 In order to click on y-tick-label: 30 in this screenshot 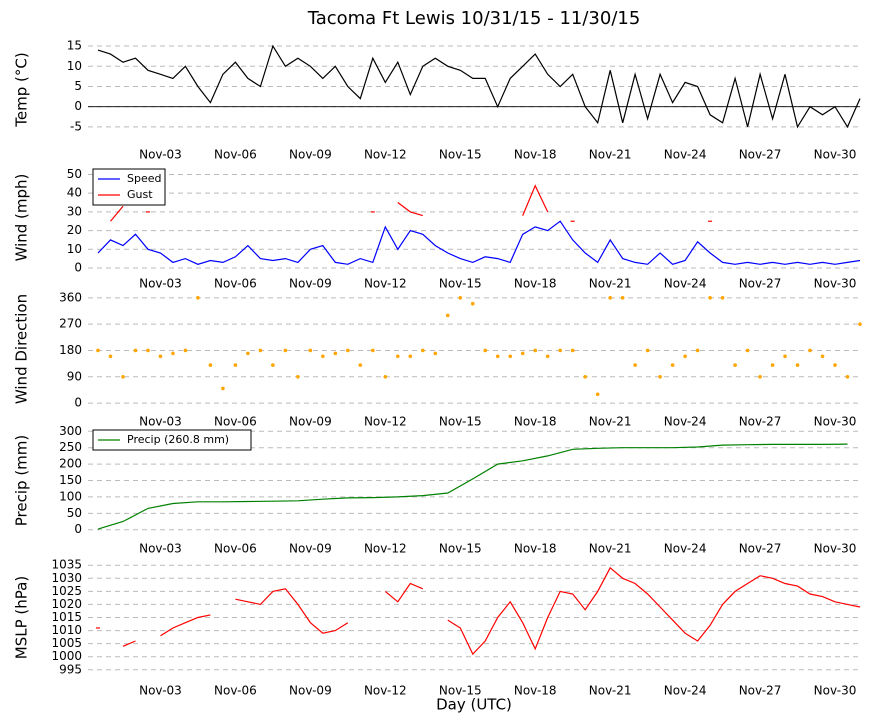, I will do `click(74, 211)`.